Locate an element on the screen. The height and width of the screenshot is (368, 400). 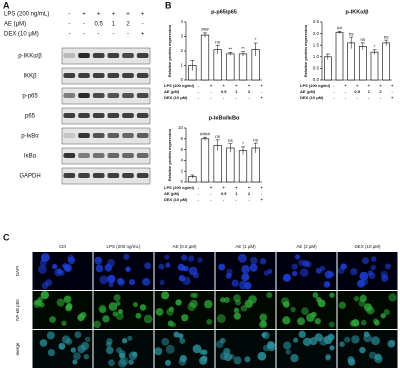
y-tick-label: 1 is located at coordinates (181, 65).